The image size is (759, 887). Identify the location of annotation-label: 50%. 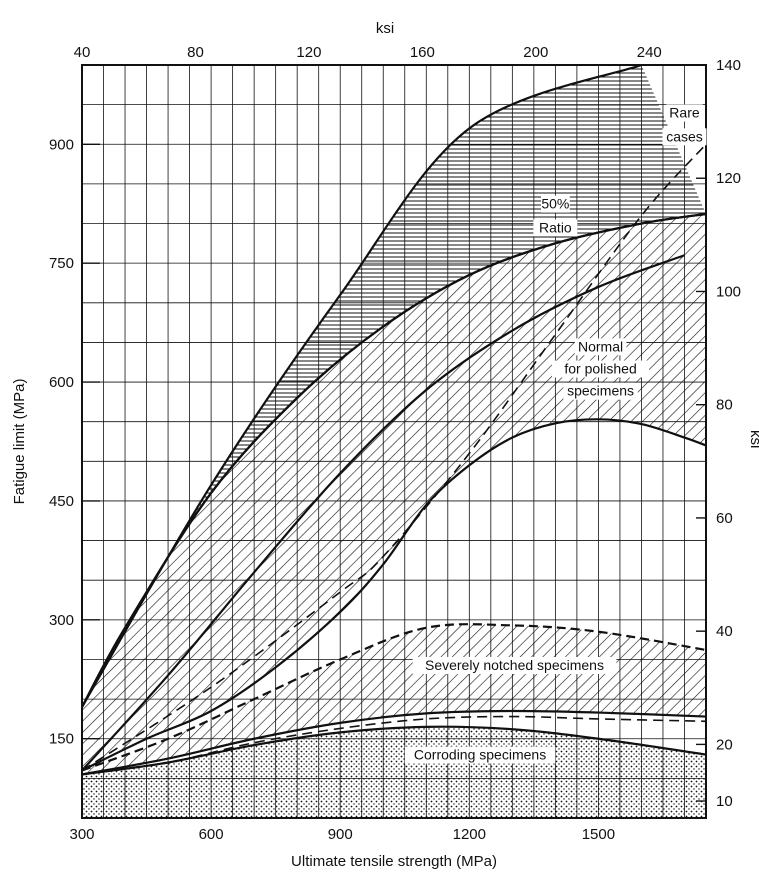
(555, 204).